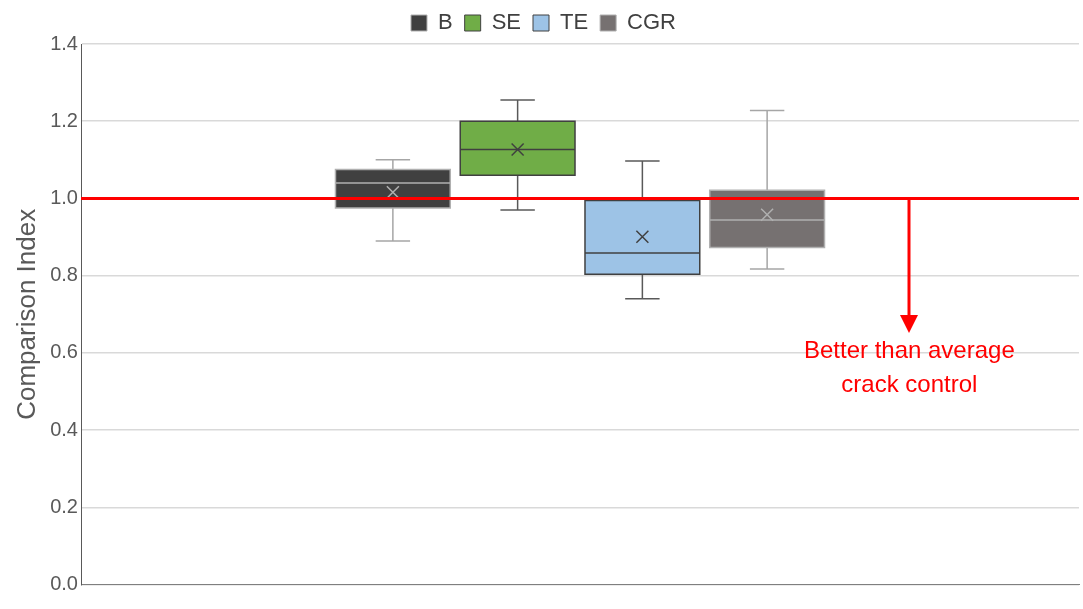 This screenshot has height=609, width=1083. Describe the element at coordinates (574, 22) in the screenshot. I see `legend-label: TE` at that location.